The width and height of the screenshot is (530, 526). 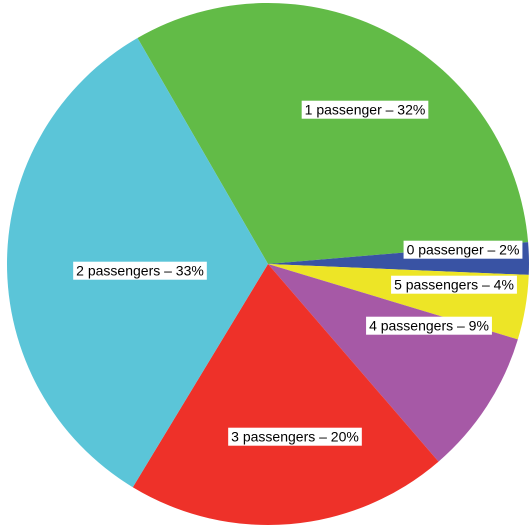 I want to click on data-label: 2 passengers – 33%, so click(x=140, y=271).